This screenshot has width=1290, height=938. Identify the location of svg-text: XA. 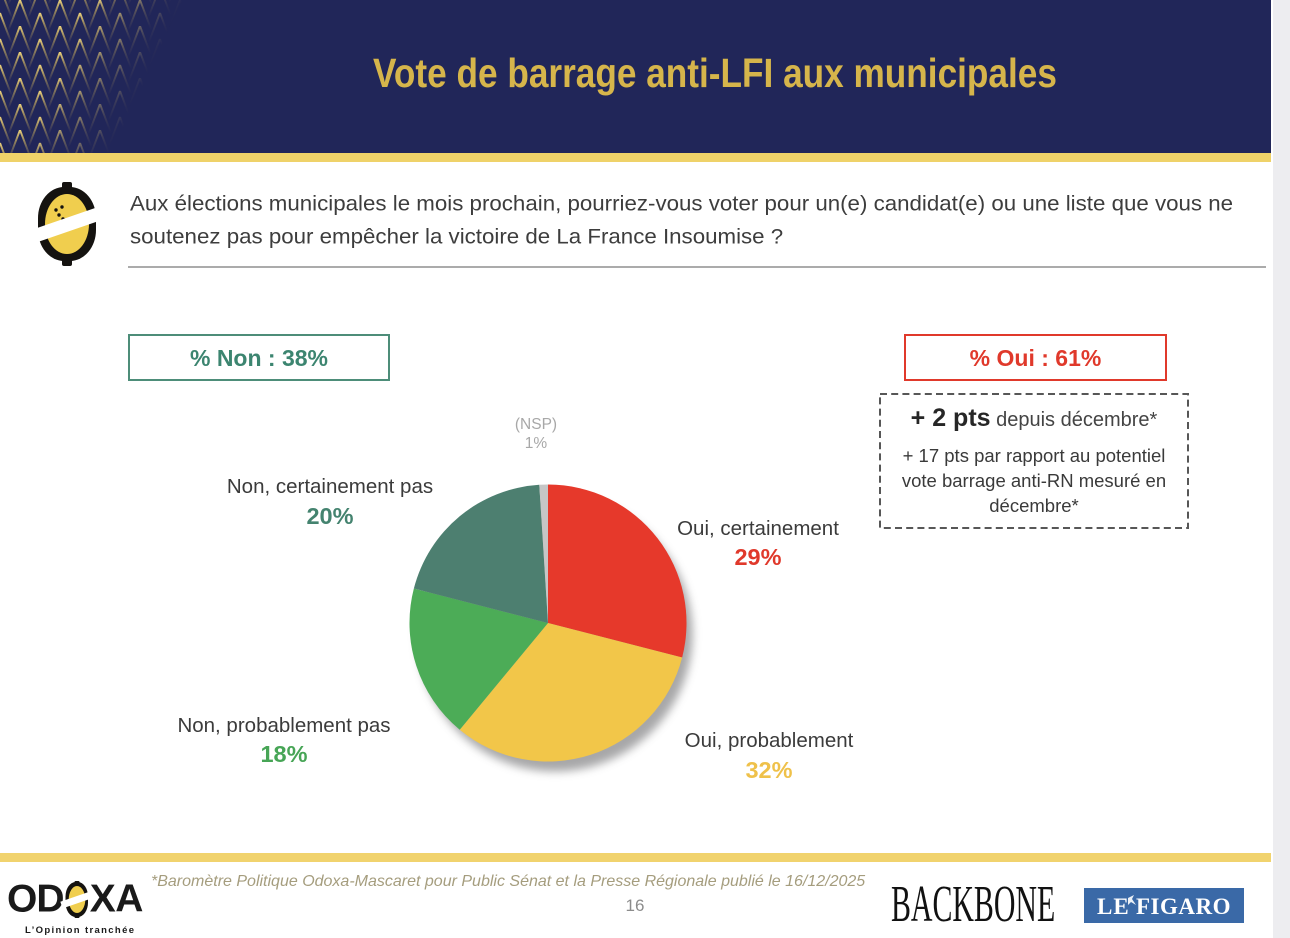
(117, 901).